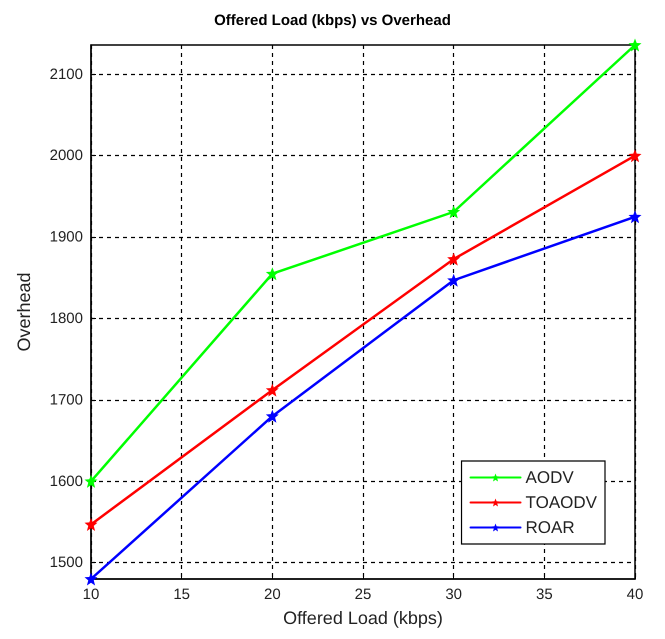 This screenshot has width=665, height=639. Describe the element at coordinates (453, 594) in the screenshot. I see `x-tick-label: 30` at that location.